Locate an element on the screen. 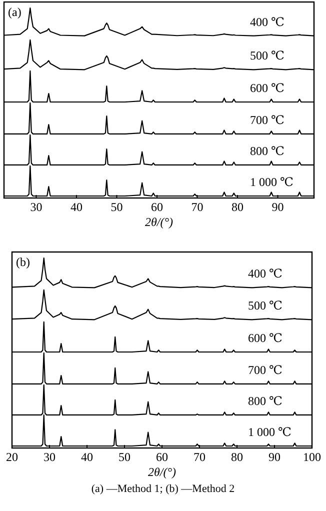 The height and width of the screenshot is (511, 326). annotation: (a) is located at coordinates (15, 12).